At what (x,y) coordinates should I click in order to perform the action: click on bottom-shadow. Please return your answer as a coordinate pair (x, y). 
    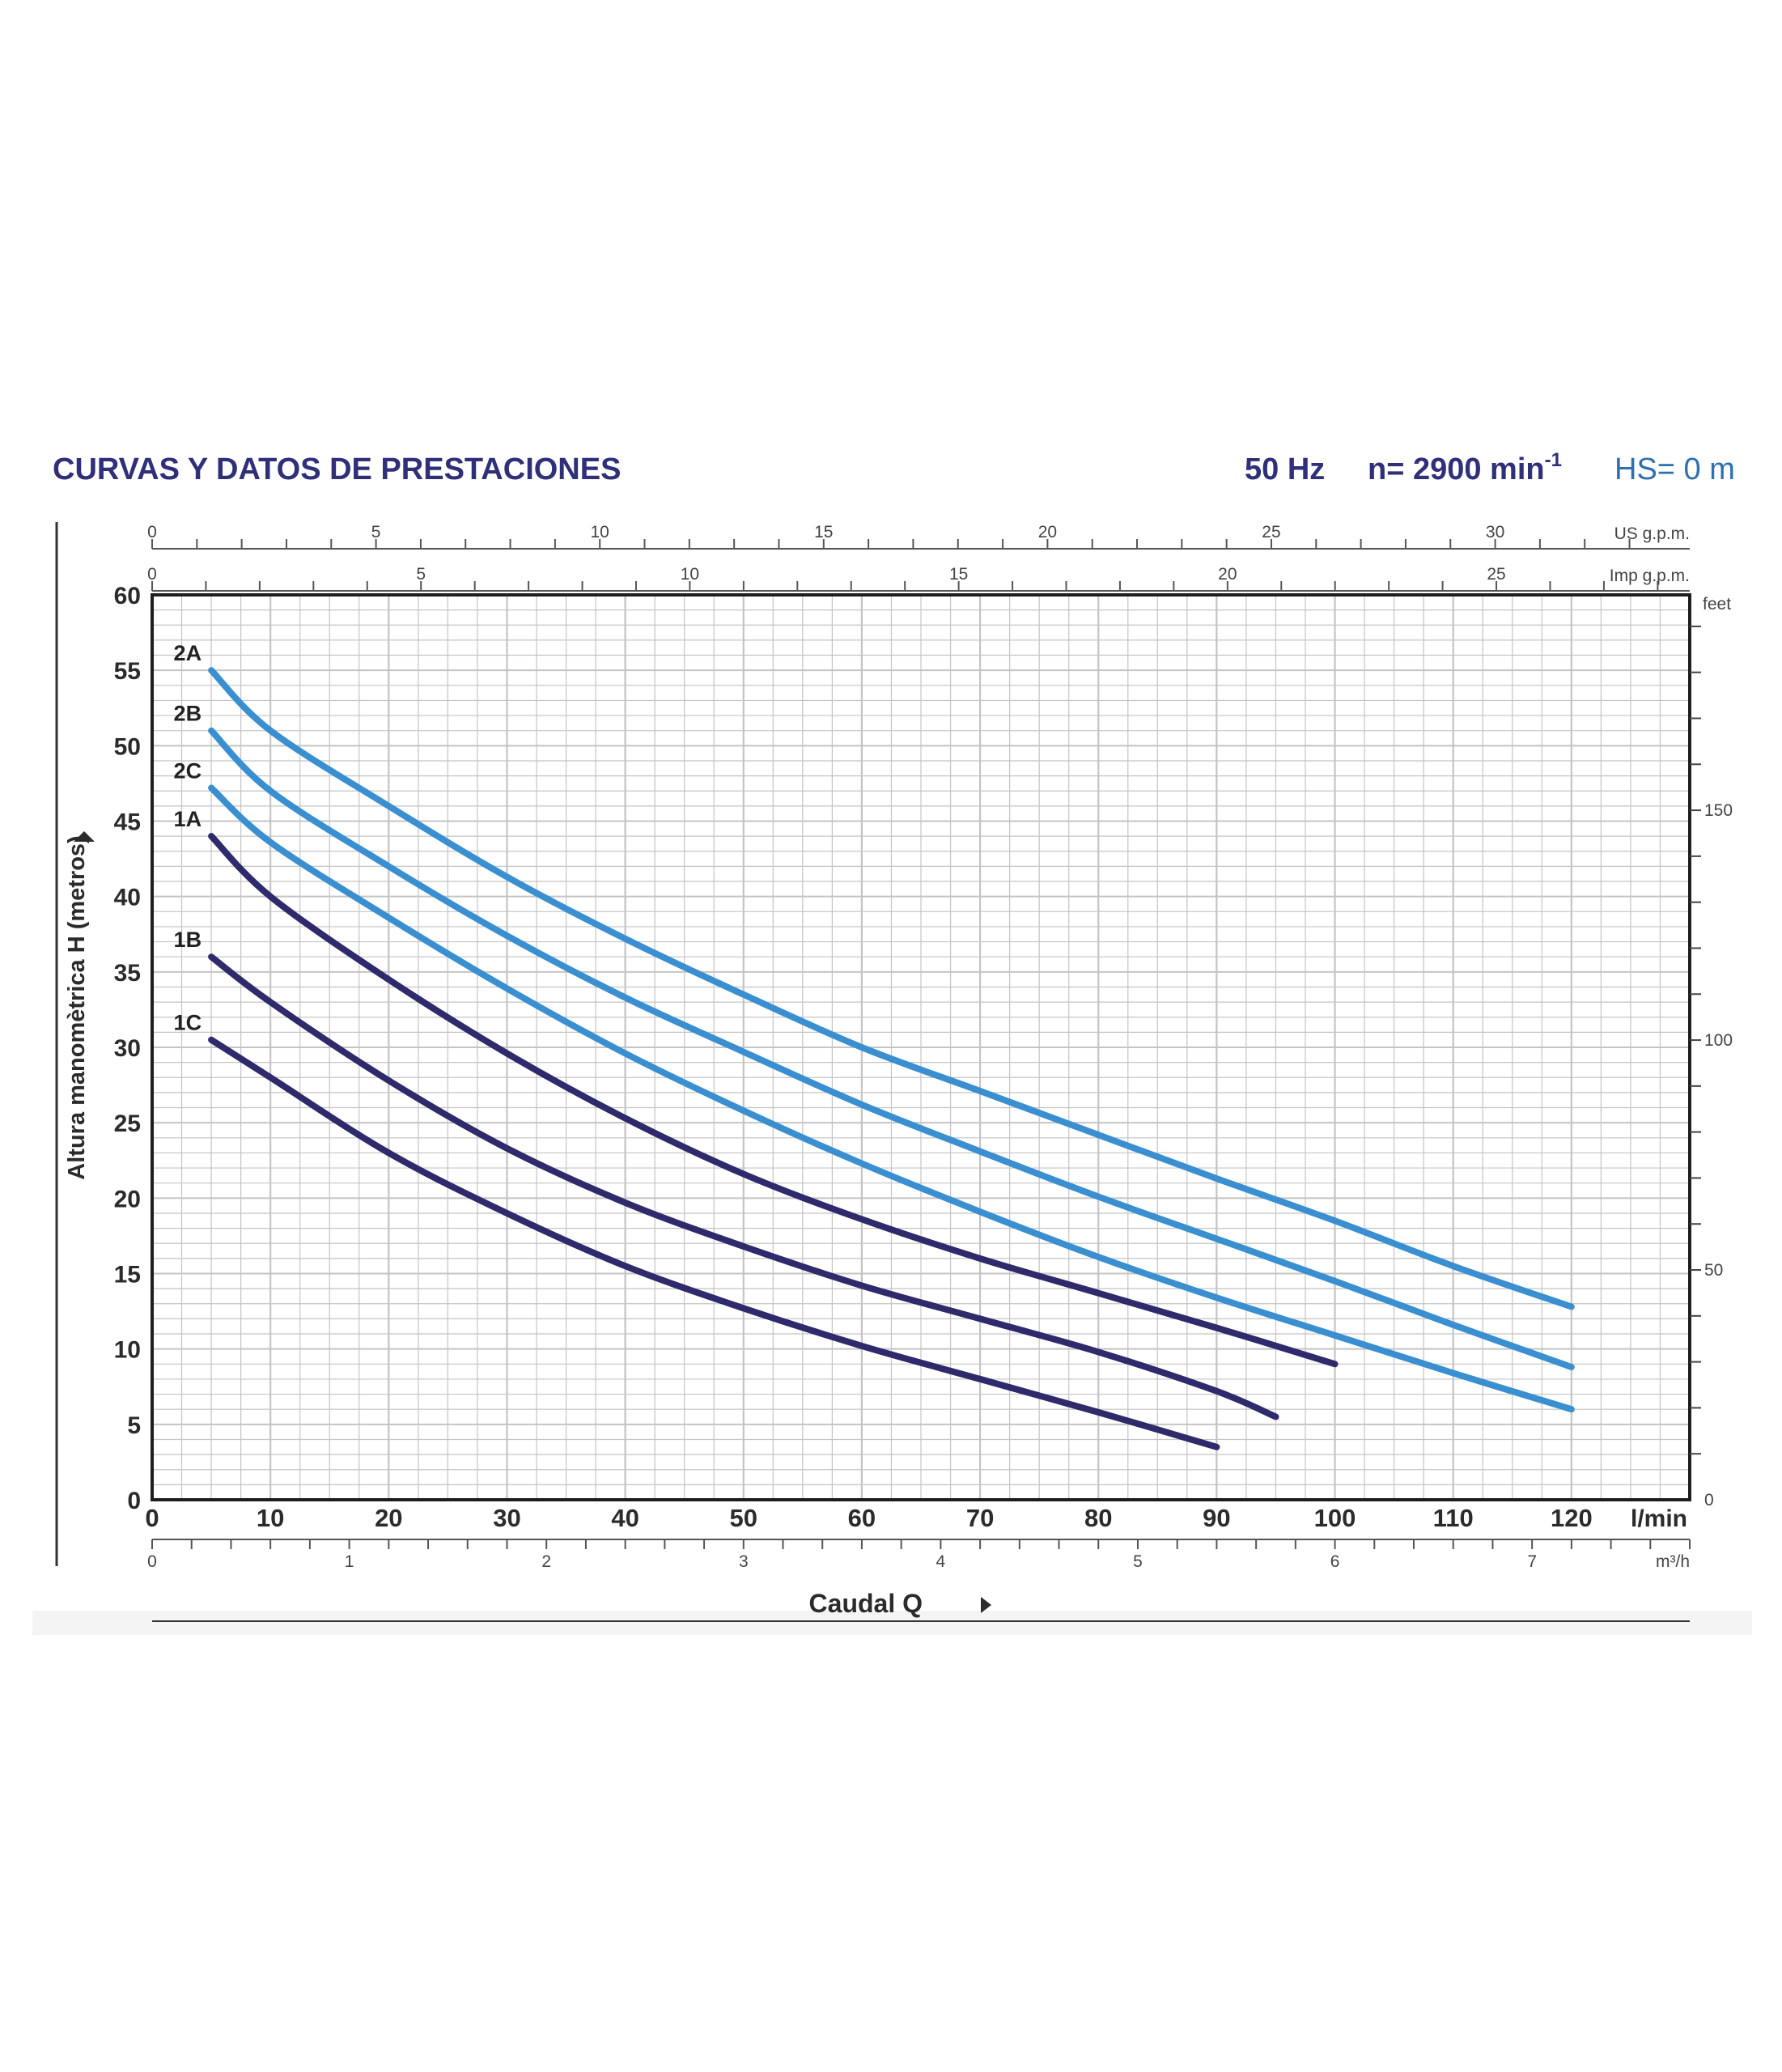
    Looking at the image, I should click on (892, 1623).